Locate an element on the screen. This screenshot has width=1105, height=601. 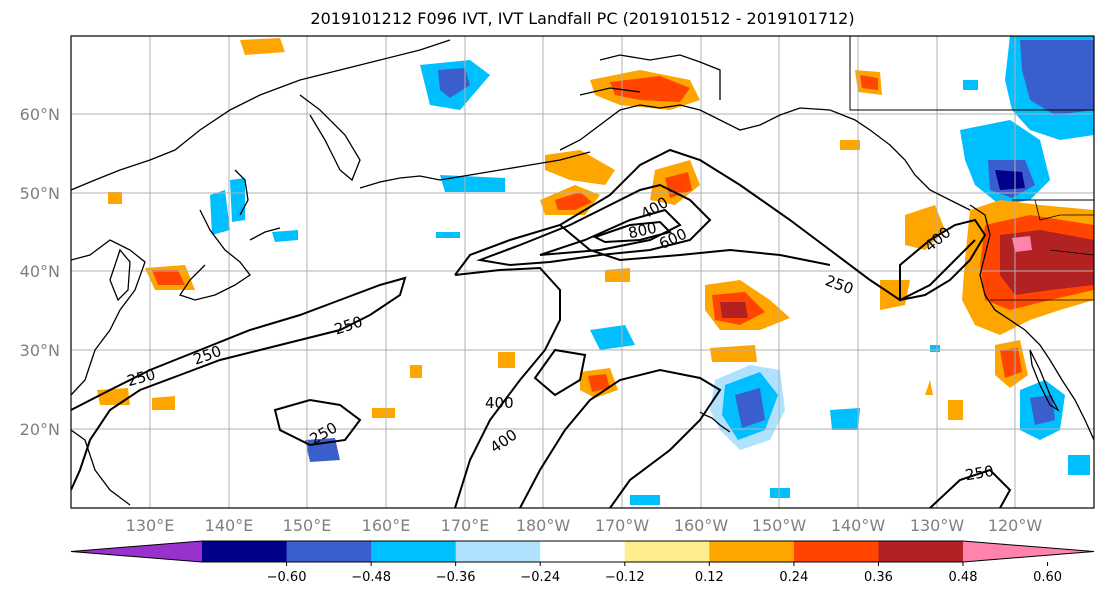
colorbar-tick-label: 0.48 is located at coordinates (963, 577).